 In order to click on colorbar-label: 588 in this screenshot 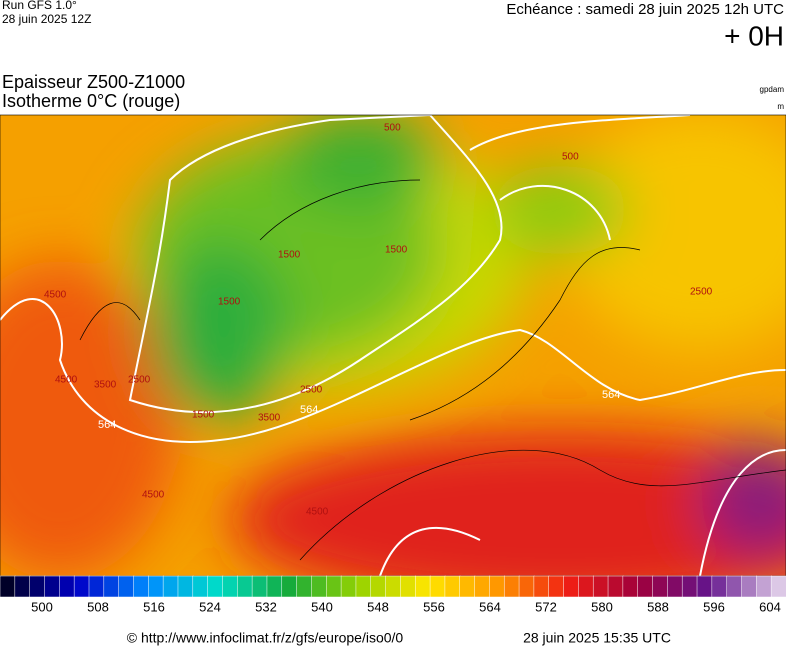, I will do `click(658, 606)`.